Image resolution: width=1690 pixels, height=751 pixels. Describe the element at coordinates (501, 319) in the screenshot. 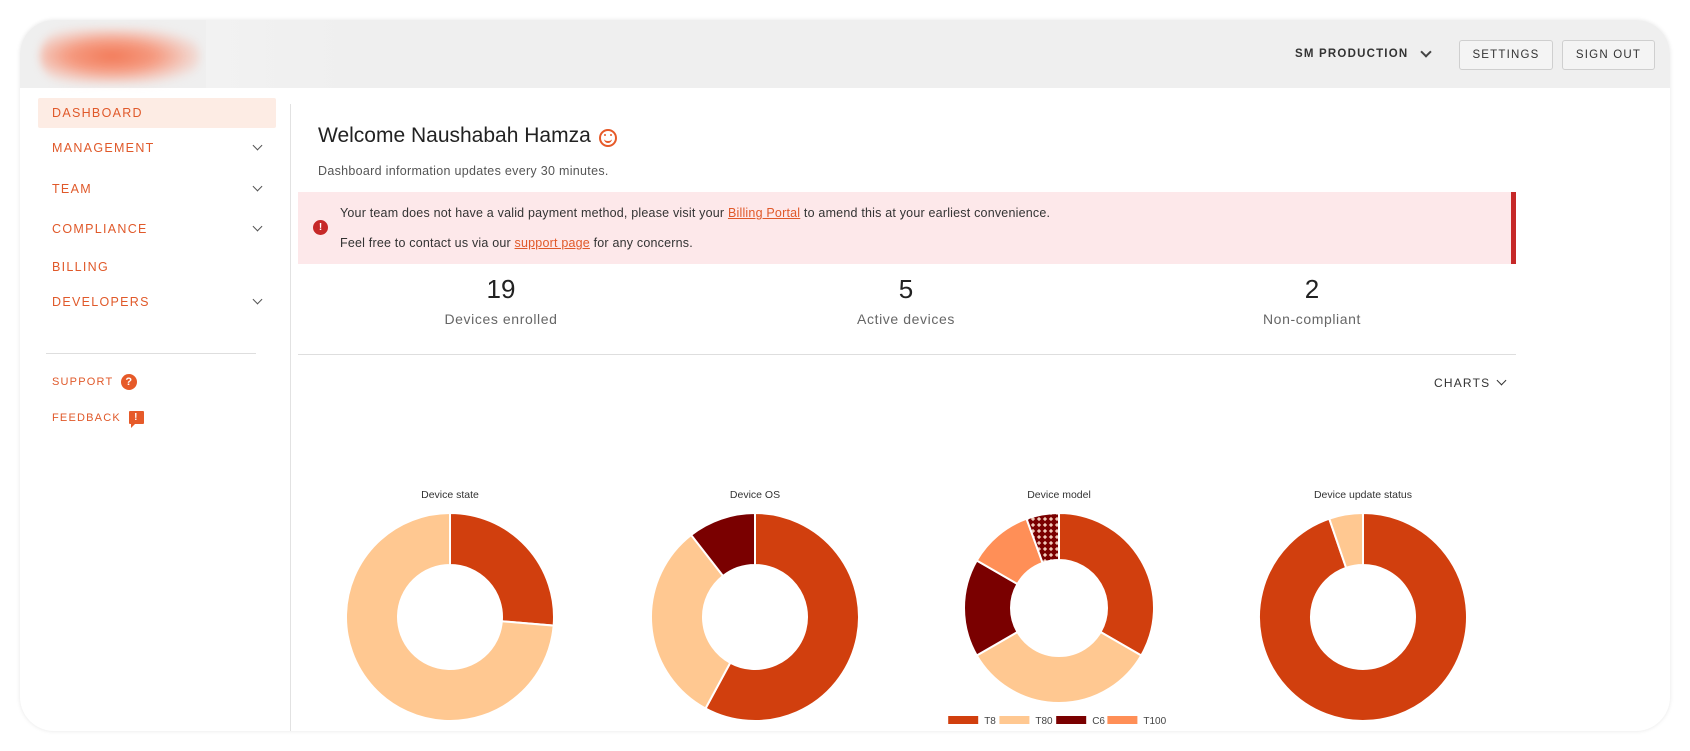

I see `stat-label: Devices enrolled` at that location.